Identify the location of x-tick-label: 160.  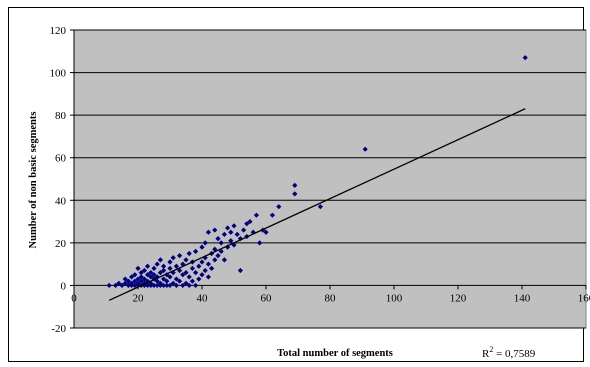
(584, 298).